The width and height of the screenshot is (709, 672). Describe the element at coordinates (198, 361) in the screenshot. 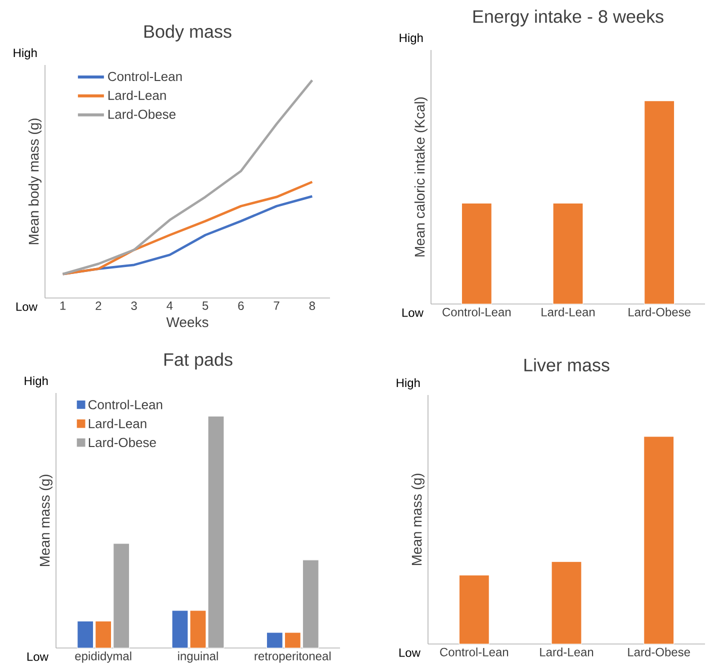

I see `chart-title: Fat pads` at that location.